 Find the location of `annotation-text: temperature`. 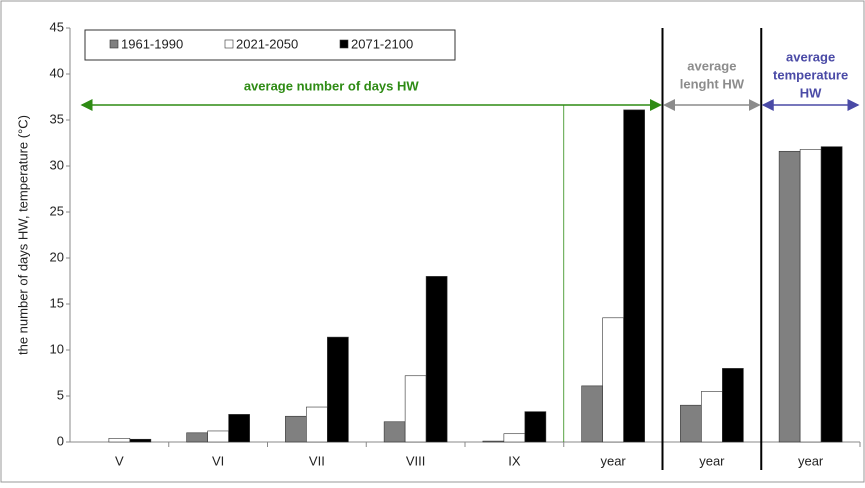

annotation-text: temperature is located at coordinates (810, 74).